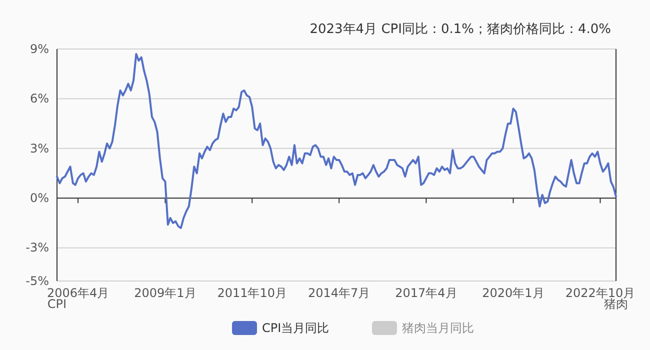  I want to click on x-tick-label: 2009年1月, so click(165, 293).